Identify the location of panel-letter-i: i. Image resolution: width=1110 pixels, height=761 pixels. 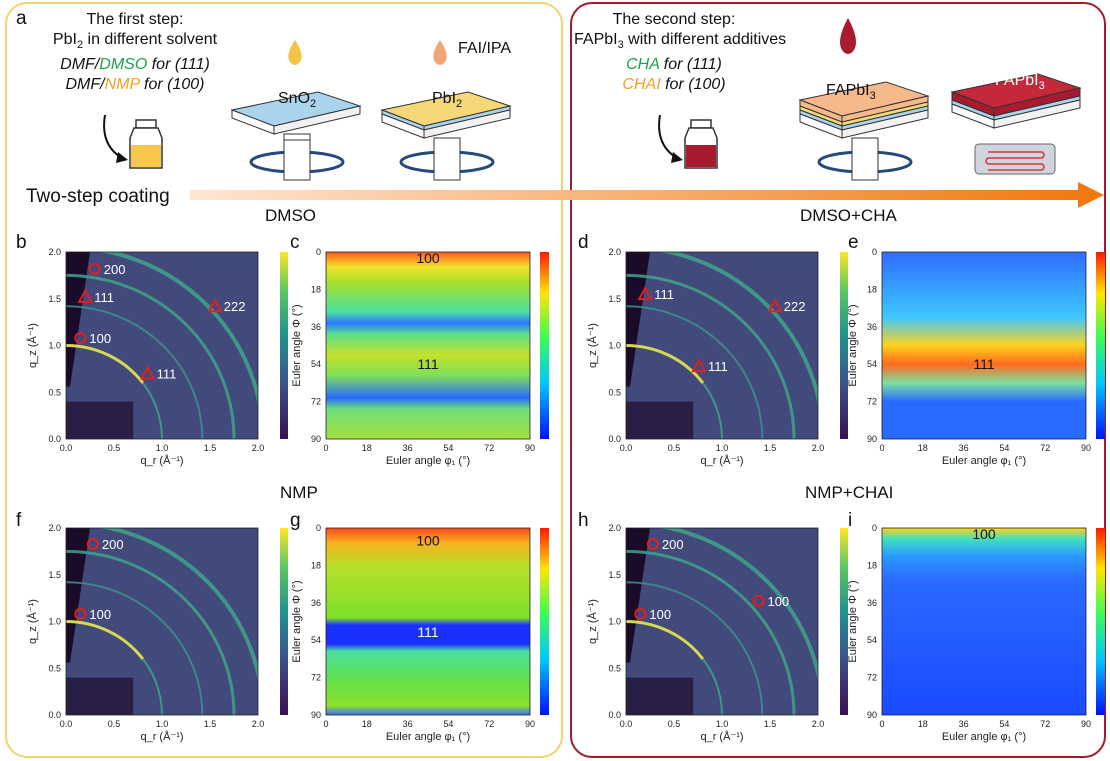
(850, 520).